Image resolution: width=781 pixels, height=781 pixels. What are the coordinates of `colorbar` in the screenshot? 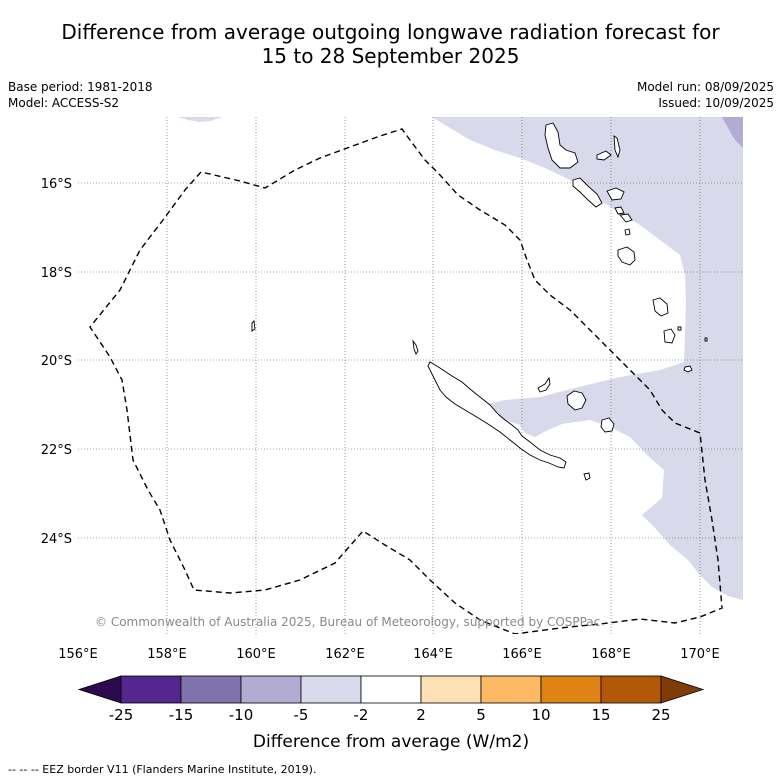 It's located at (391, 689).